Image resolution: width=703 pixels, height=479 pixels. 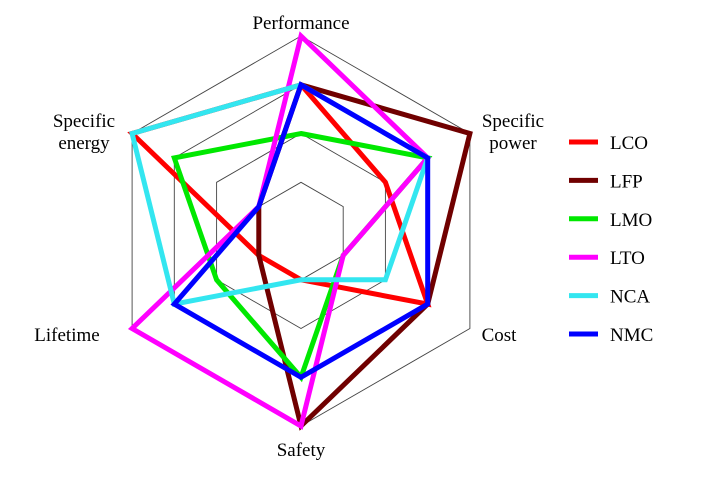 What do you see at coordinates (611, 239) in the screenshot?
I see `legend: LCO LFP LMO LTO NCA NMC` at bounding box center [611, 239].